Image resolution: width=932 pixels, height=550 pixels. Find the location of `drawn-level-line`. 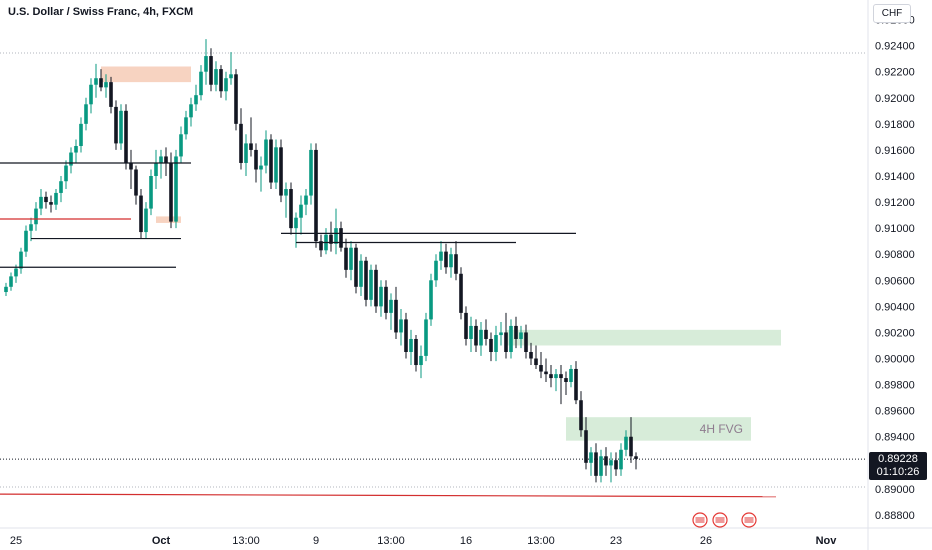

drawn-level-line is located at coordinates (388, 495).